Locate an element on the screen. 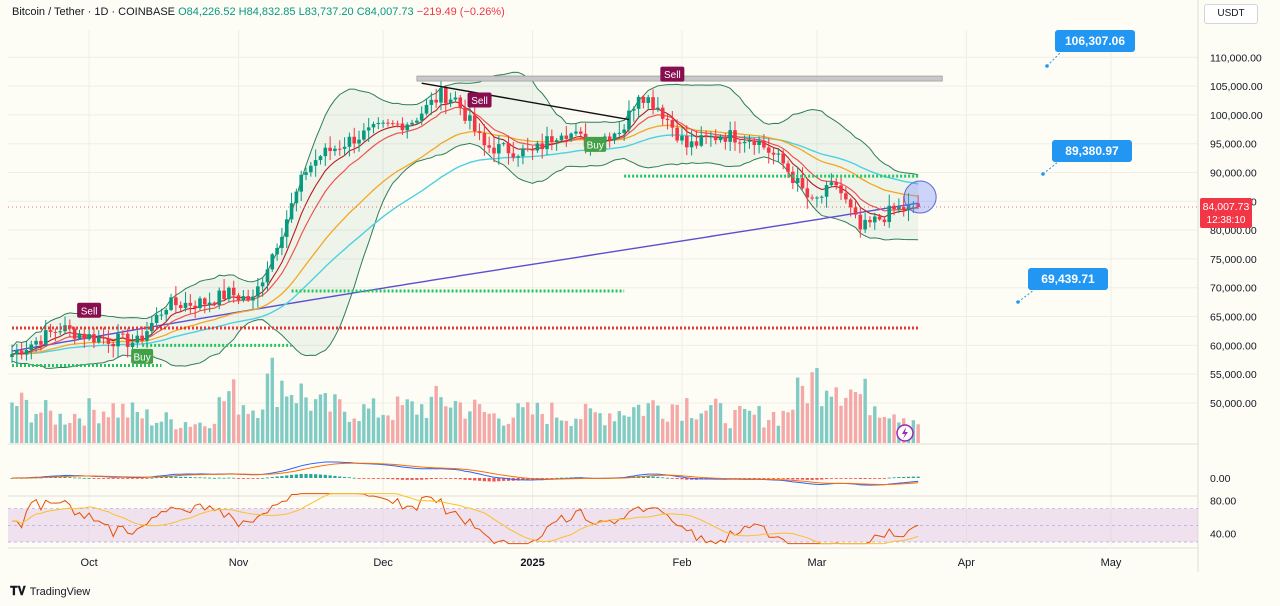 The width and height of the screenshot is (1280, 606). price-callout: 69,439.71 is located at coordinates (1062, 286).